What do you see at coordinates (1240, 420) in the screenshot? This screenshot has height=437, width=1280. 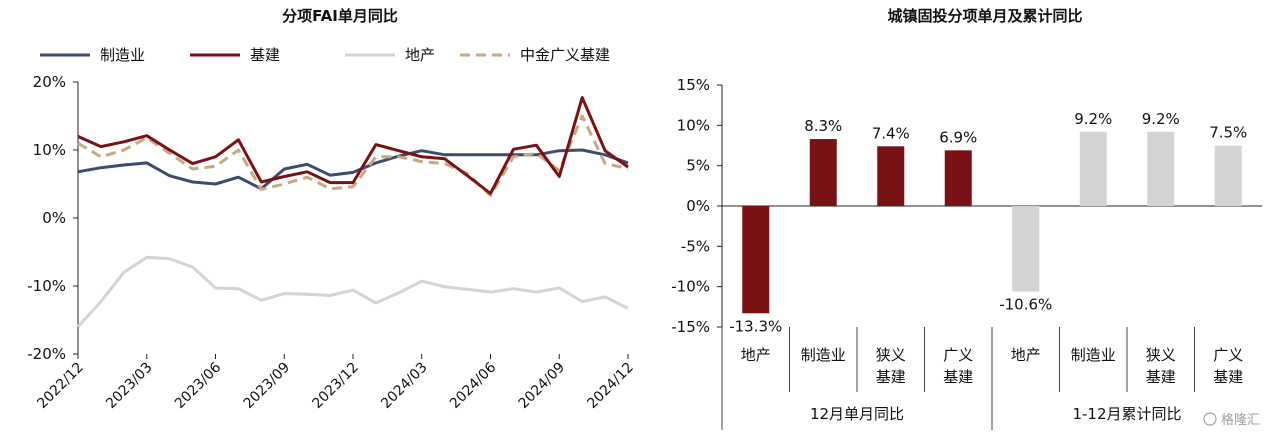 I see `watermark-text: 格隆汇` at bounding box center [1240, 420].